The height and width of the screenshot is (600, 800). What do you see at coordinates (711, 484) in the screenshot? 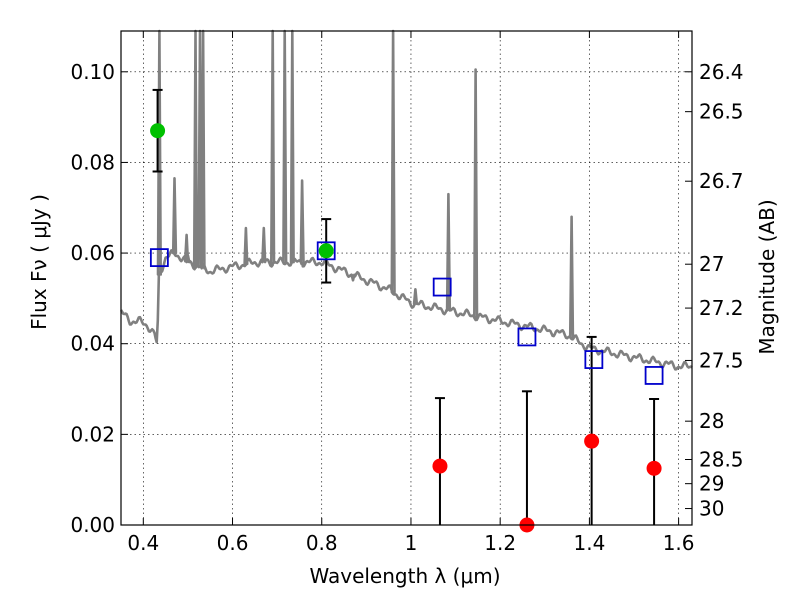
I see `y2-tick-label: 29` at bounding box center [711, 484].